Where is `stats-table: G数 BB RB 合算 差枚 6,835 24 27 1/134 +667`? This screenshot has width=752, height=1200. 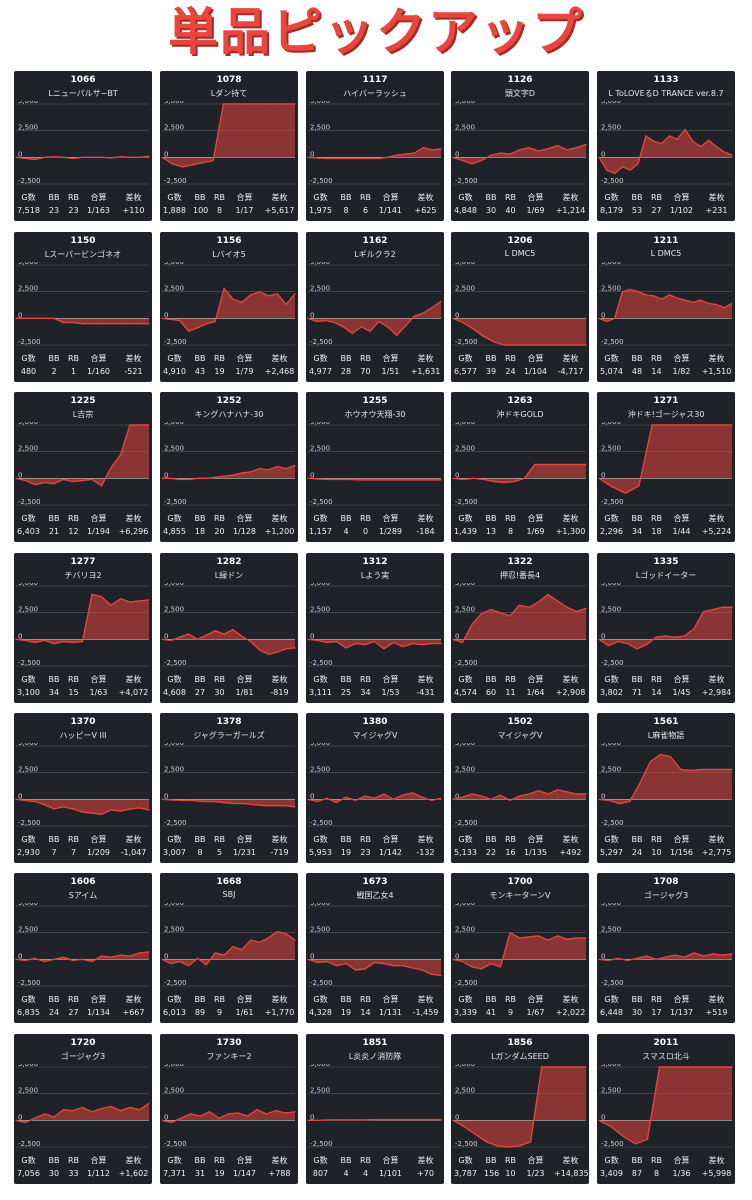
stats-table: G数 BB RB 合算 差枚 6,835 24 27 1/134 +667 is located at coordinates (83, 1007).